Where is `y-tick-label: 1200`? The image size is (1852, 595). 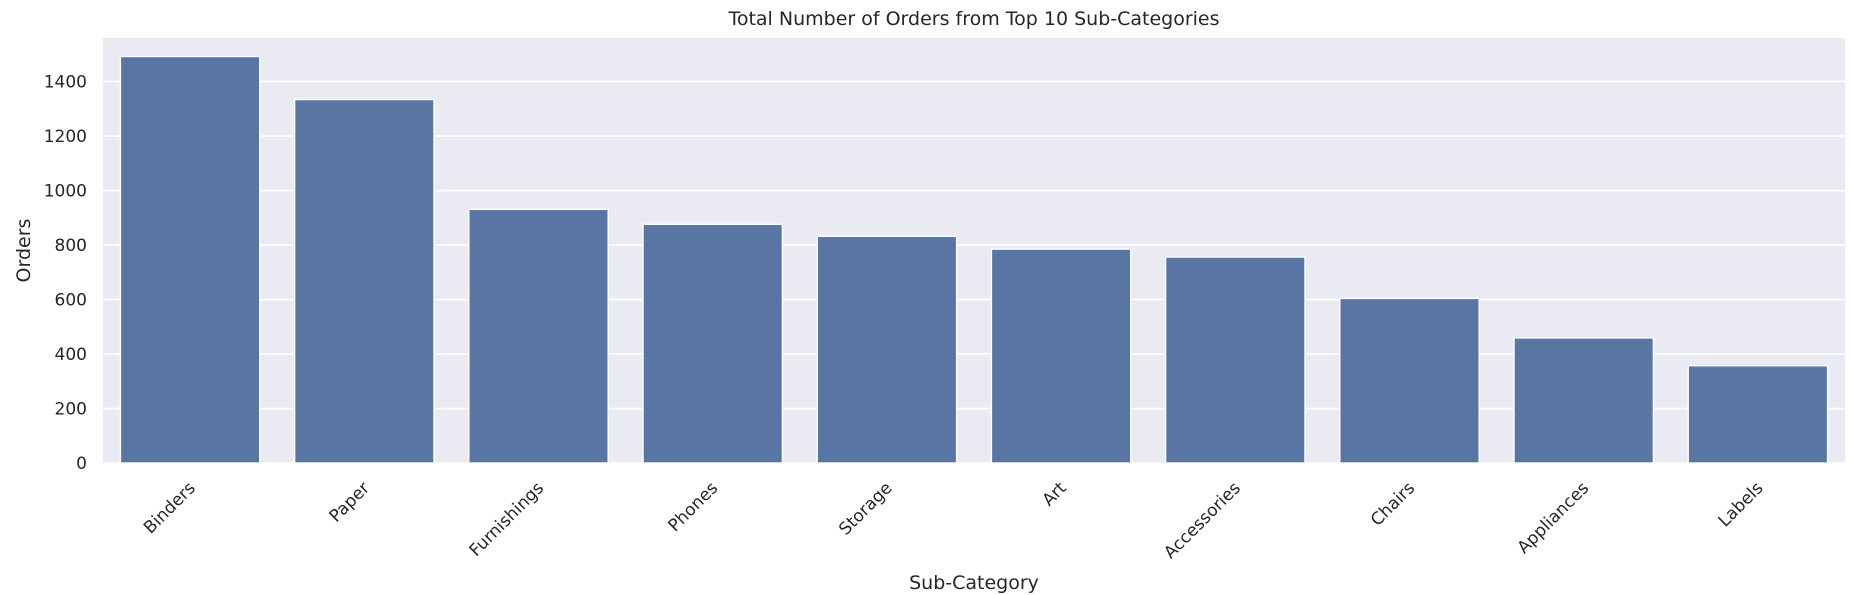 y-tick-label: 1200 is located at coordinates (65, 137).